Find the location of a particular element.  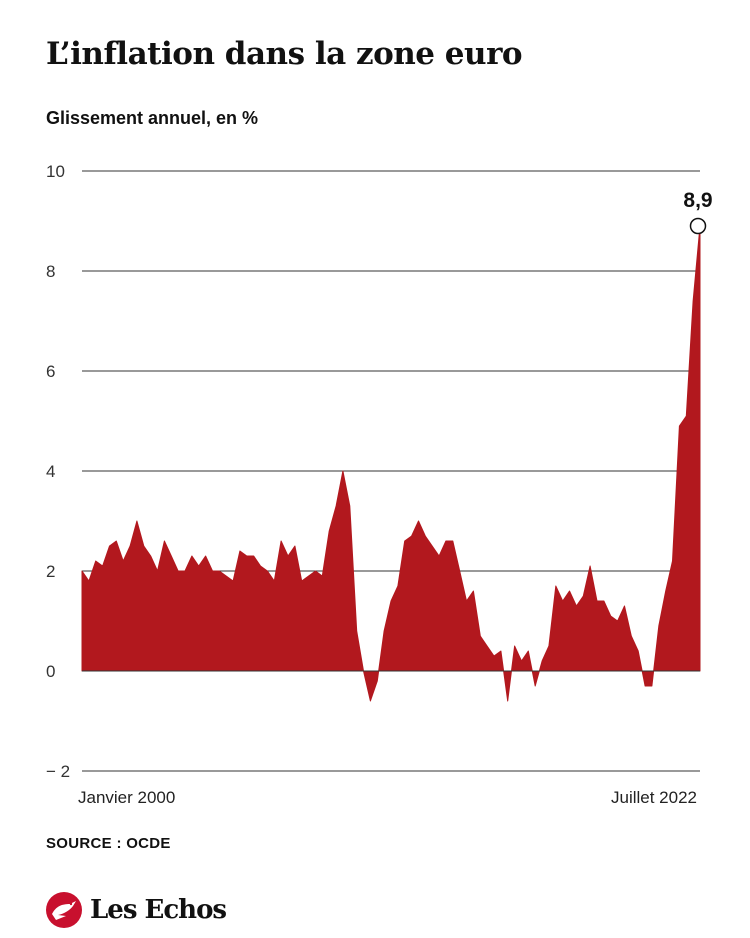

y-tick-label: 6 is located at coordinates (50, 371).